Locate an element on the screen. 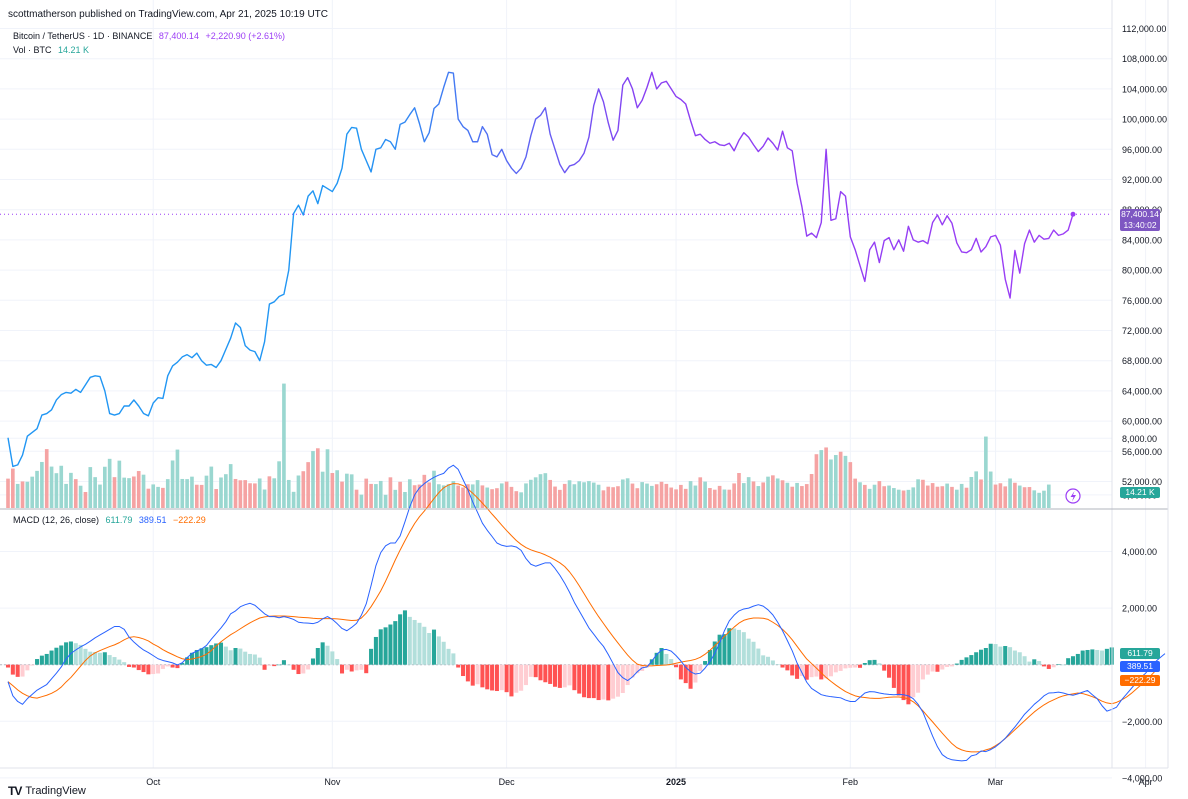 This screenshot has height=799, width=1188. price-tick-label: 92,000.00 is located at coordinates (1142, 180).